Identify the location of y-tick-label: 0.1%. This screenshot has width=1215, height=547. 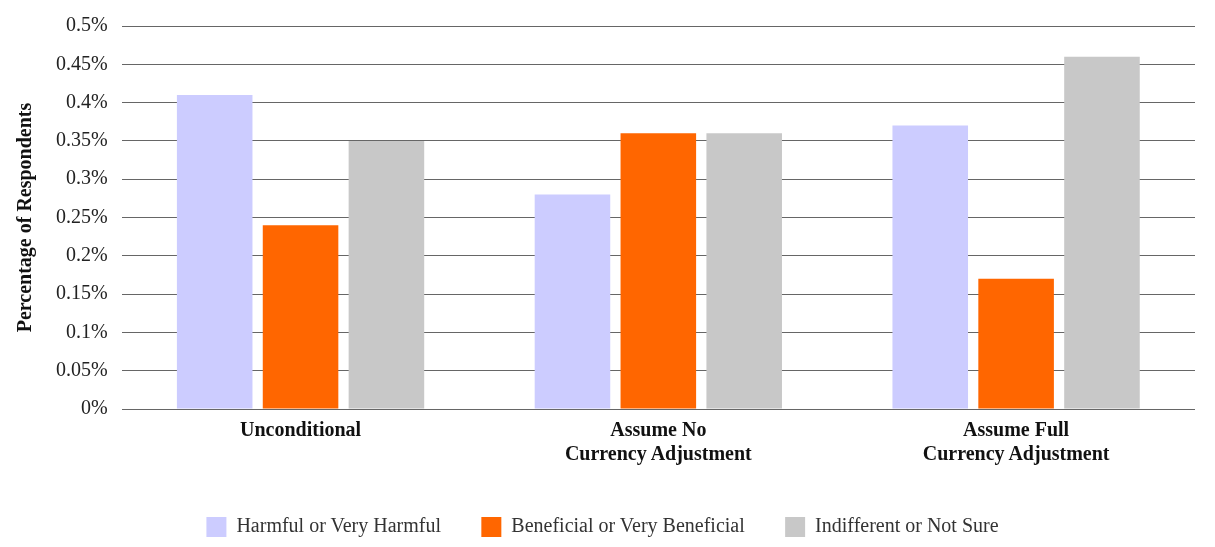
(86, 330).